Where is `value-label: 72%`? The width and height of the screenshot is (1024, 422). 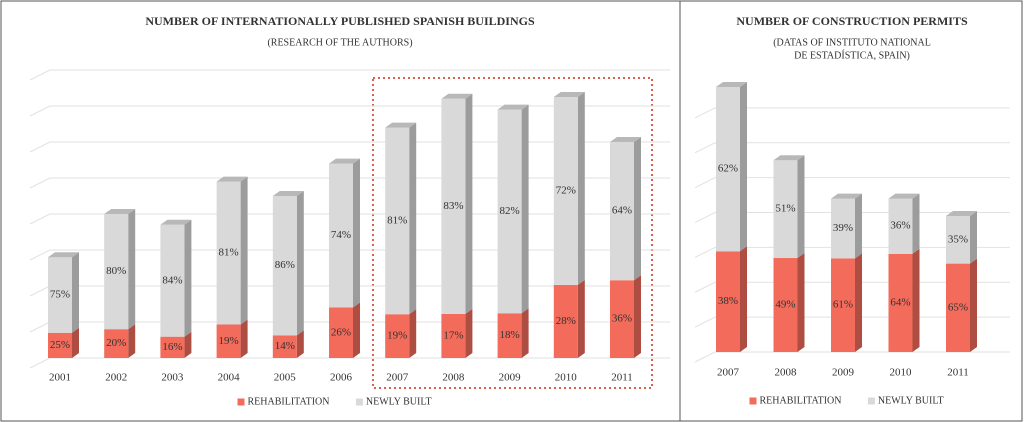
value-label: 72% is located at coordinates (566, 190).